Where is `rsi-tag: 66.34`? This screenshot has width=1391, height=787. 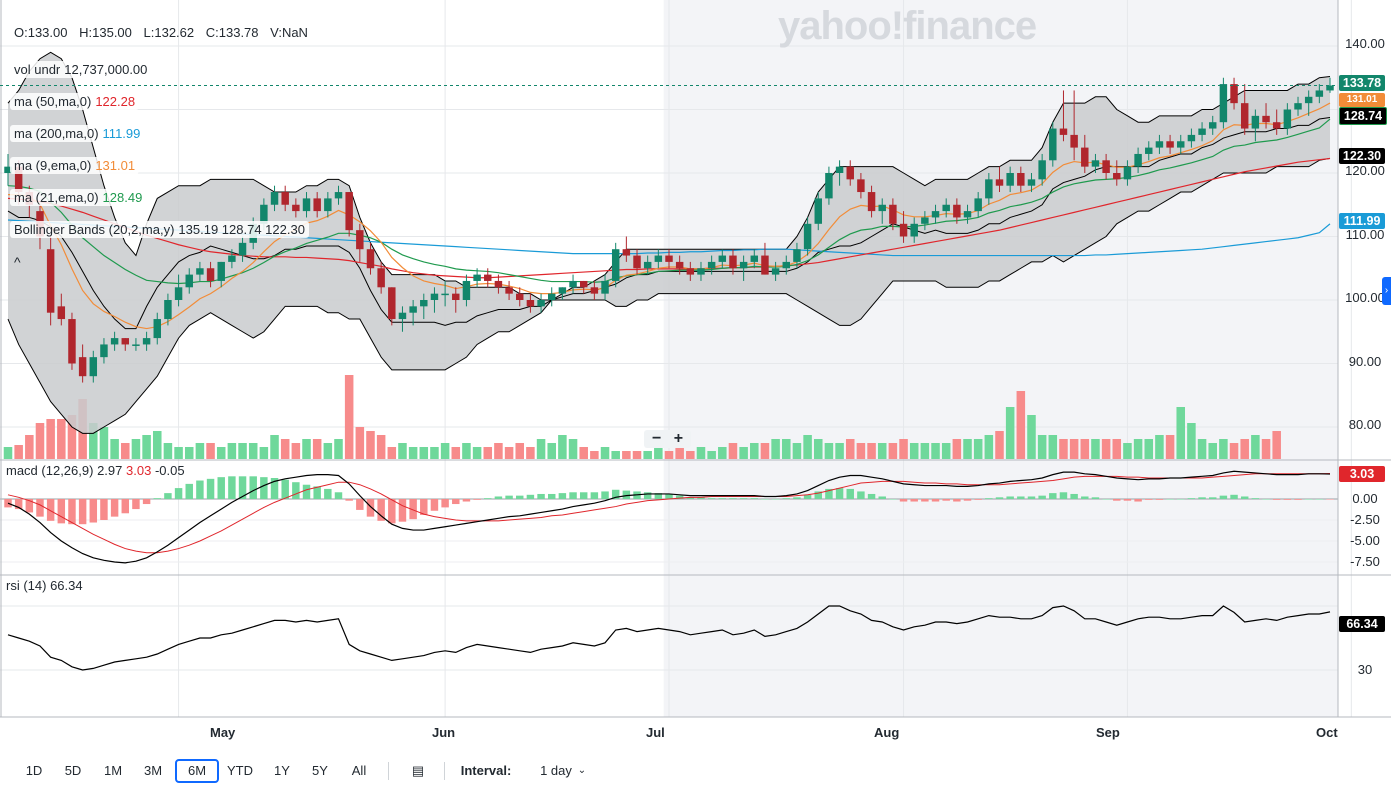 rsi-tag: 66.34 is located at coordinates (1362, 624).